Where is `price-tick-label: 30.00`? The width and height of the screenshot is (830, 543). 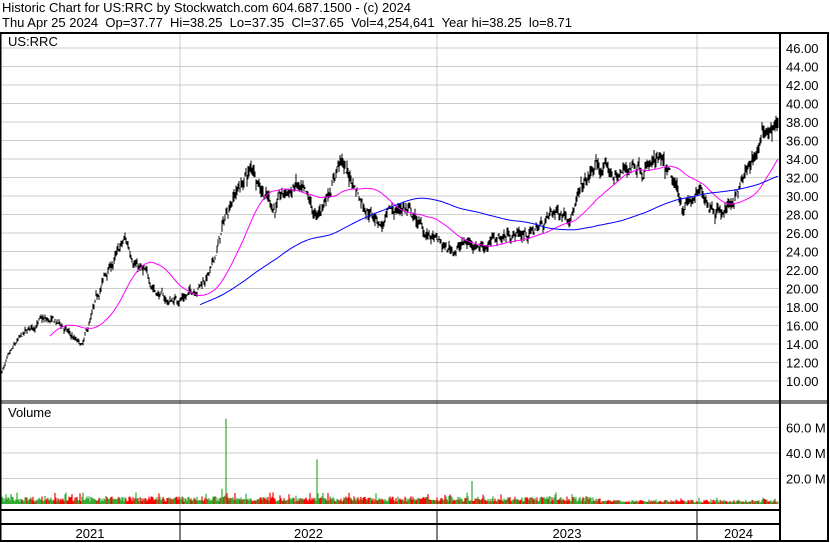
price-tick-label: 30.00 is located at coordinates (802, 196).